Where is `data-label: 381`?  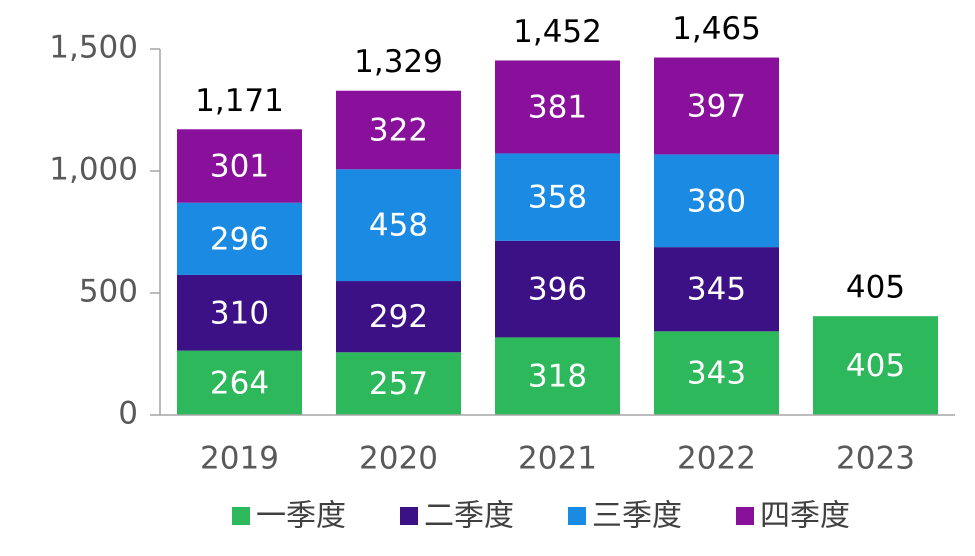 data-label: 381 is located at coordinates (557, 107).